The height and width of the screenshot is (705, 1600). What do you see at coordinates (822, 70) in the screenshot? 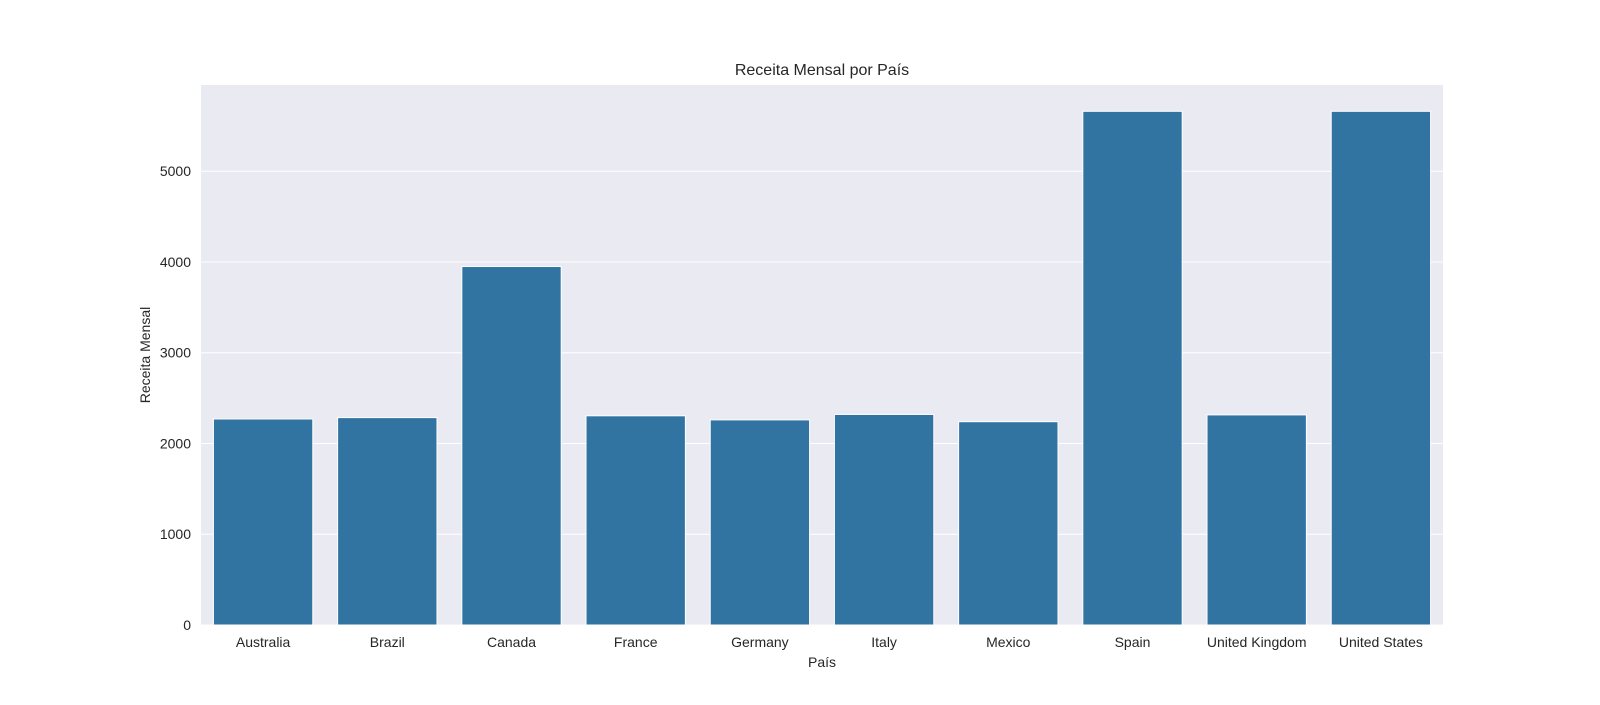
I see `chart-title: Receita Mensal por País` at bounding box center [822, 70].